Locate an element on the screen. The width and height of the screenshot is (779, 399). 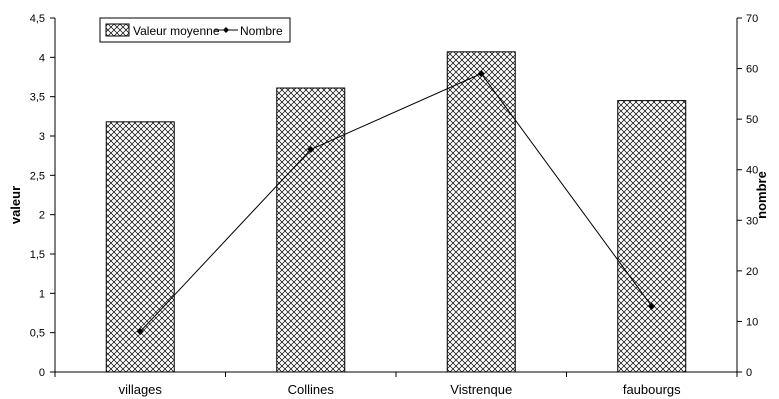
y-tick-label: 4,5 is located at coordinates (37, 19).